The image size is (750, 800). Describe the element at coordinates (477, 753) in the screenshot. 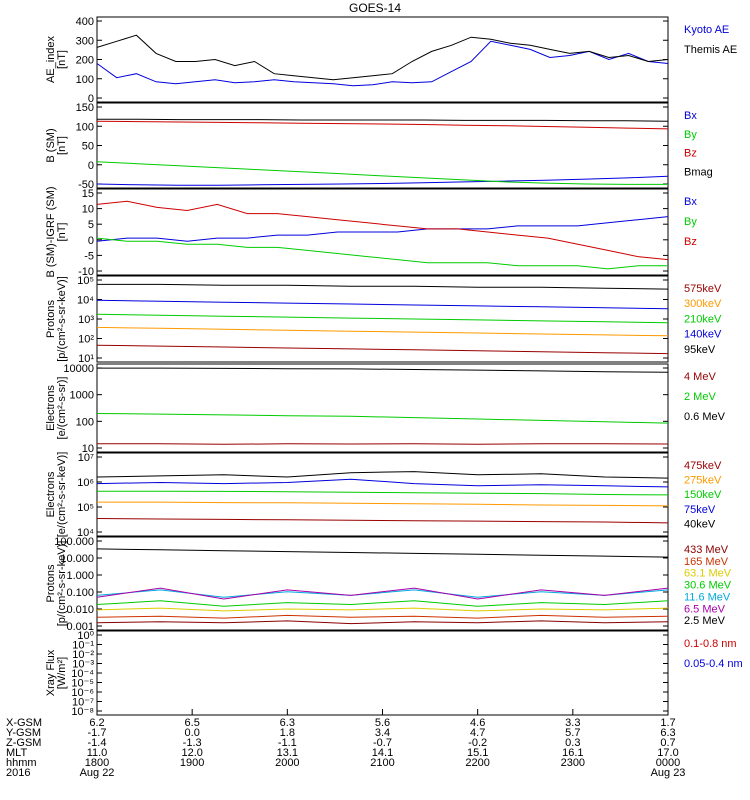

I see `ephemeris-value: 15.1` at that location.